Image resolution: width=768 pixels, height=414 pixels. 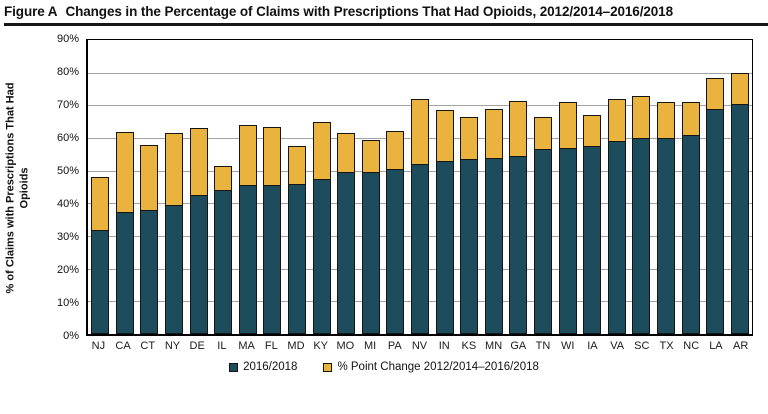 I want to click on bar-slot-IN, so click(x=444, y=187).